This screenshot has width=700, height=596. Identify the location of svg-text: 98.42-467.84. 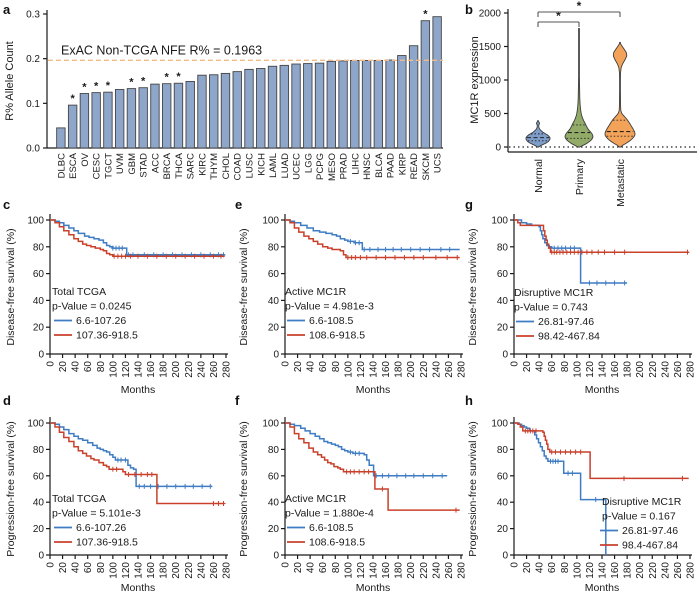
(569, 337).